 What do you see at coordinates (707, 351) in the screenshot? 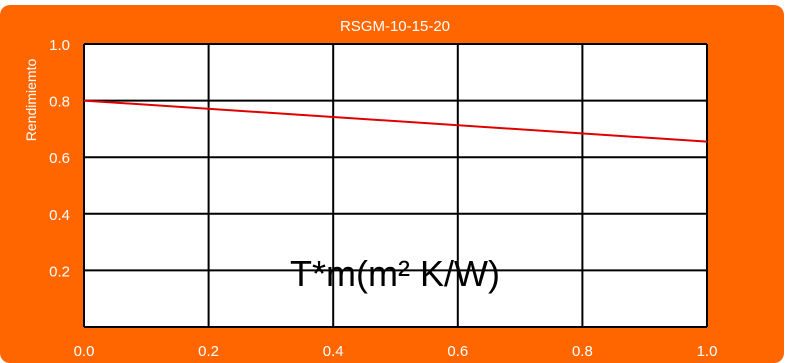
I see `x-tick-label-5: 1.0` at bounding box center [707, 351].